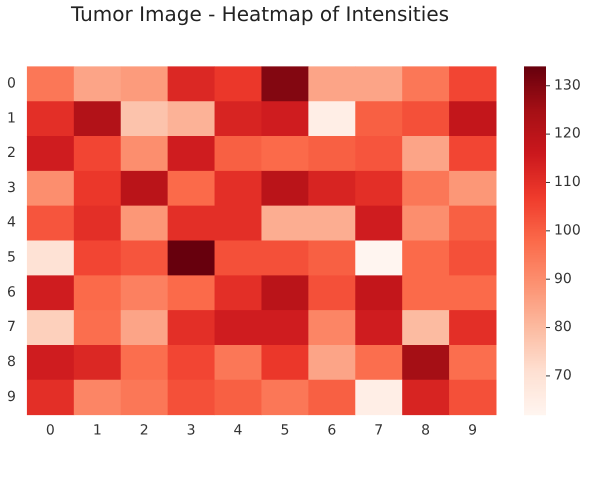 Image resolution: width=601 pixels, height=481 pixels. I want to click on x-tick-label: 5, so click(285, 430).